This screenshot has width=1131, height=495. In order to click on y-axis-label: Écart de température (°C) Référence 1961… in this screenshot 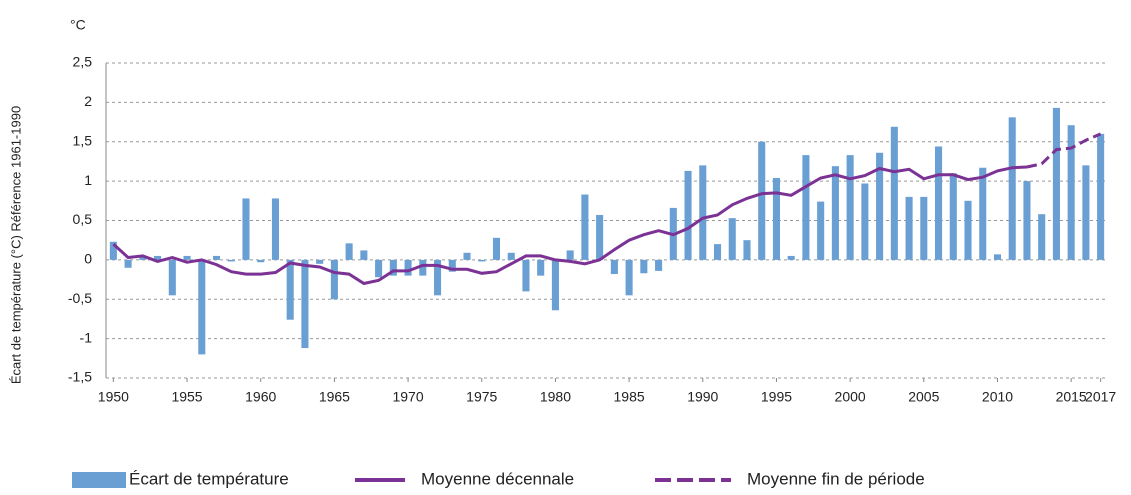, I will do `click(15, 245)`.